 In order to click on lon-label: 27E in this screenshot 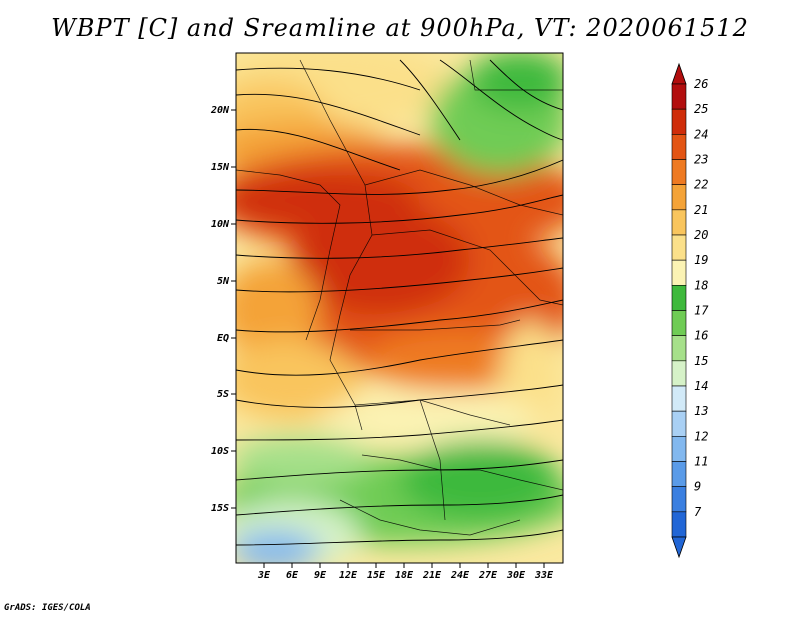, I will do `click(488, 575)`.